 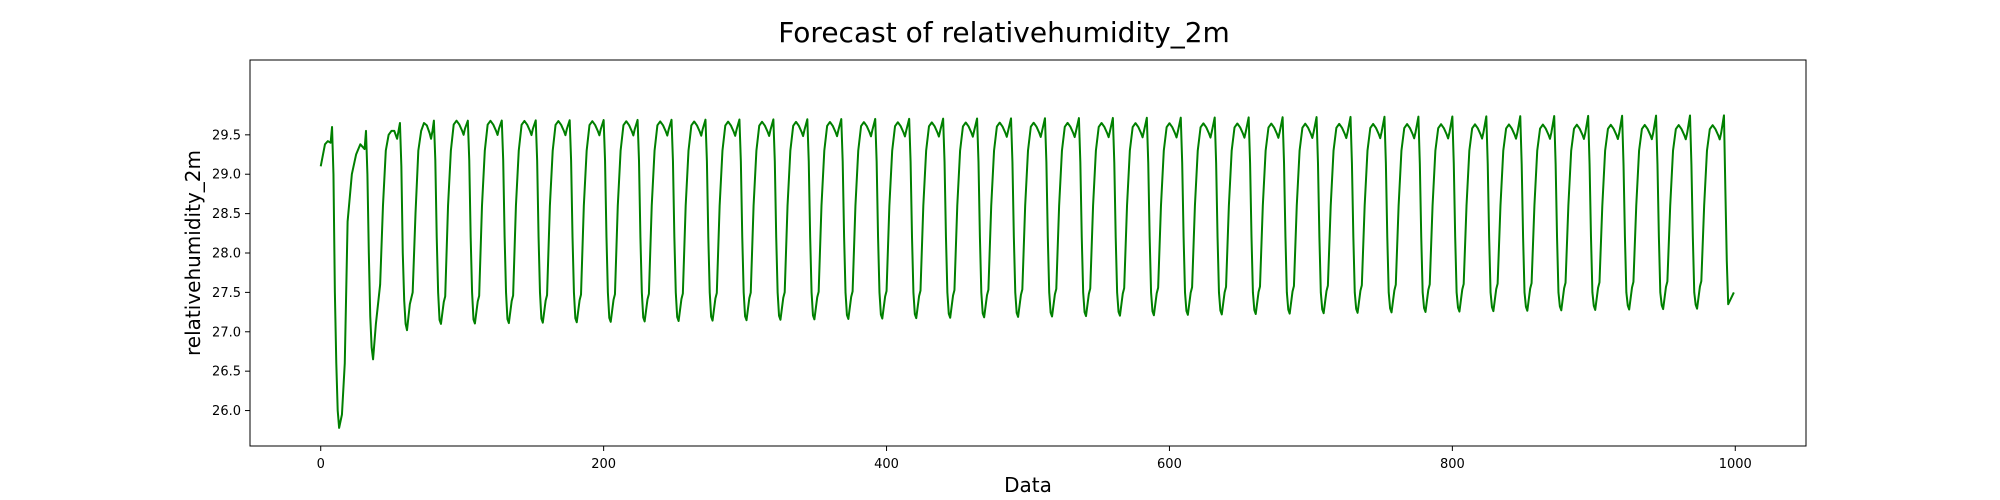 I want to click on y-tick-label: 29.0, so click(x=226, y=175).